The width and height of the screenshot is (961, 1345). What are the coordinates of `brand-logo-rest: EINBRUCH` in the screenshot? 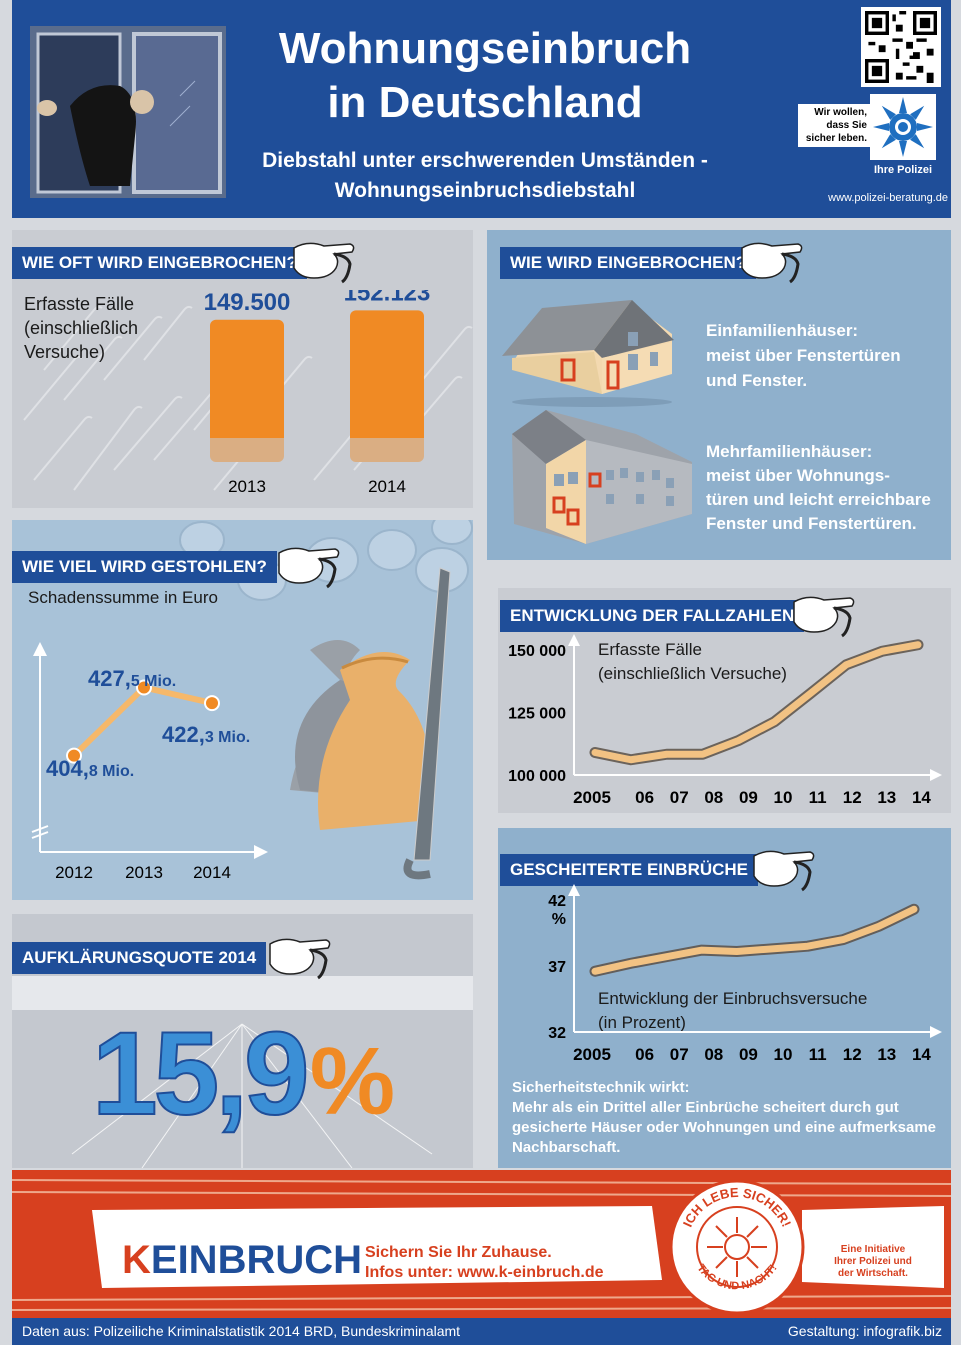 It's located at (256, 1260).